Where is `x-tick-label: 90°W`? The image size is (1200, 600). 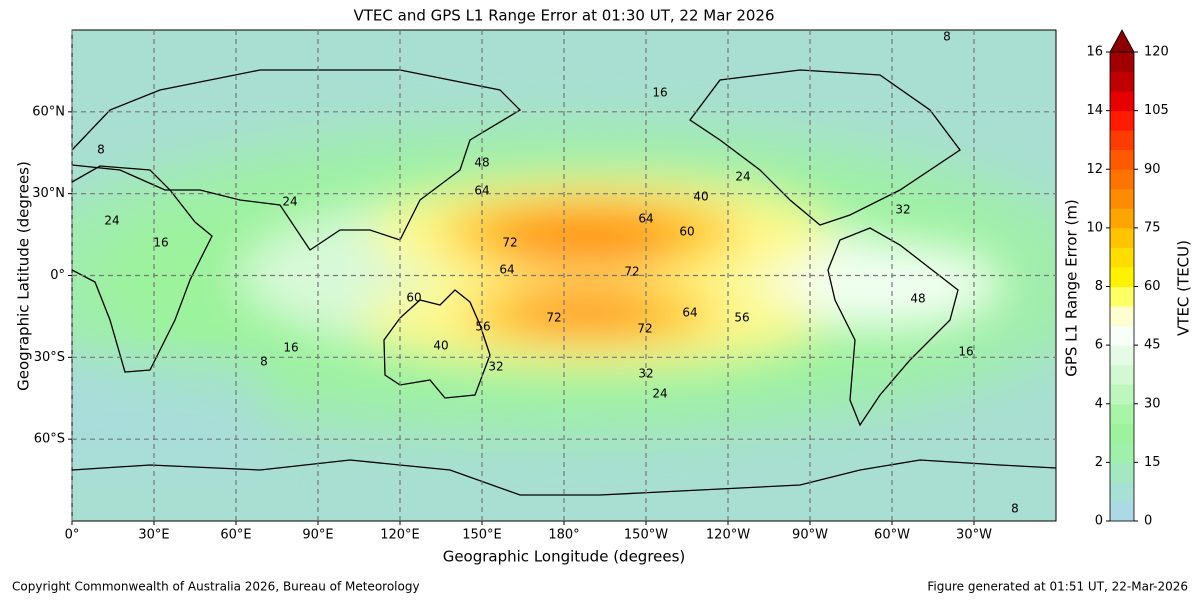 x-tick-label: 90°W is located at coordinates (810, 535).